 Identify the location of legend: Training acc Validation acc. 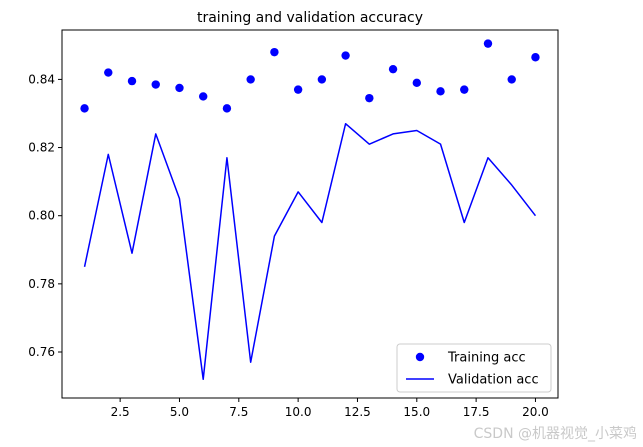
(474, 368).